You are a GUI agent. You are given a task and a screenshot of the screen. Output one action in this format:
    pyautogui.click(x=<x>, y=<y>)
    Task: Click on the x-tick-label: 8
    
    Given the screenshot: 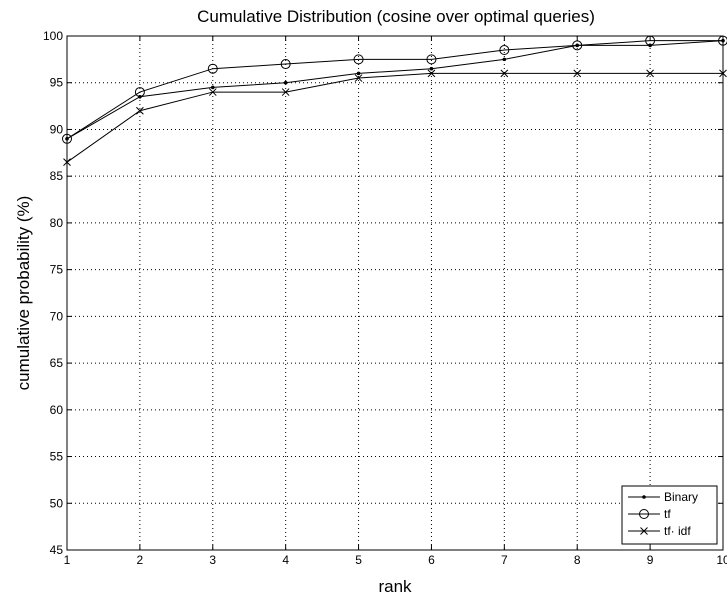 What is the action you would take?
    pyautogui.click(x=577, y=560)
    